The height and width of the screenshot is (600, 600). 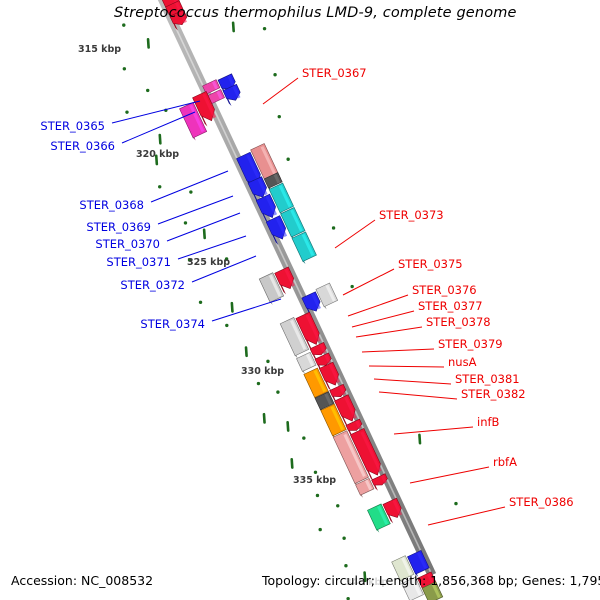 I want to click on axis-tick-label: 335 kbp, so click(x=315, y=480).